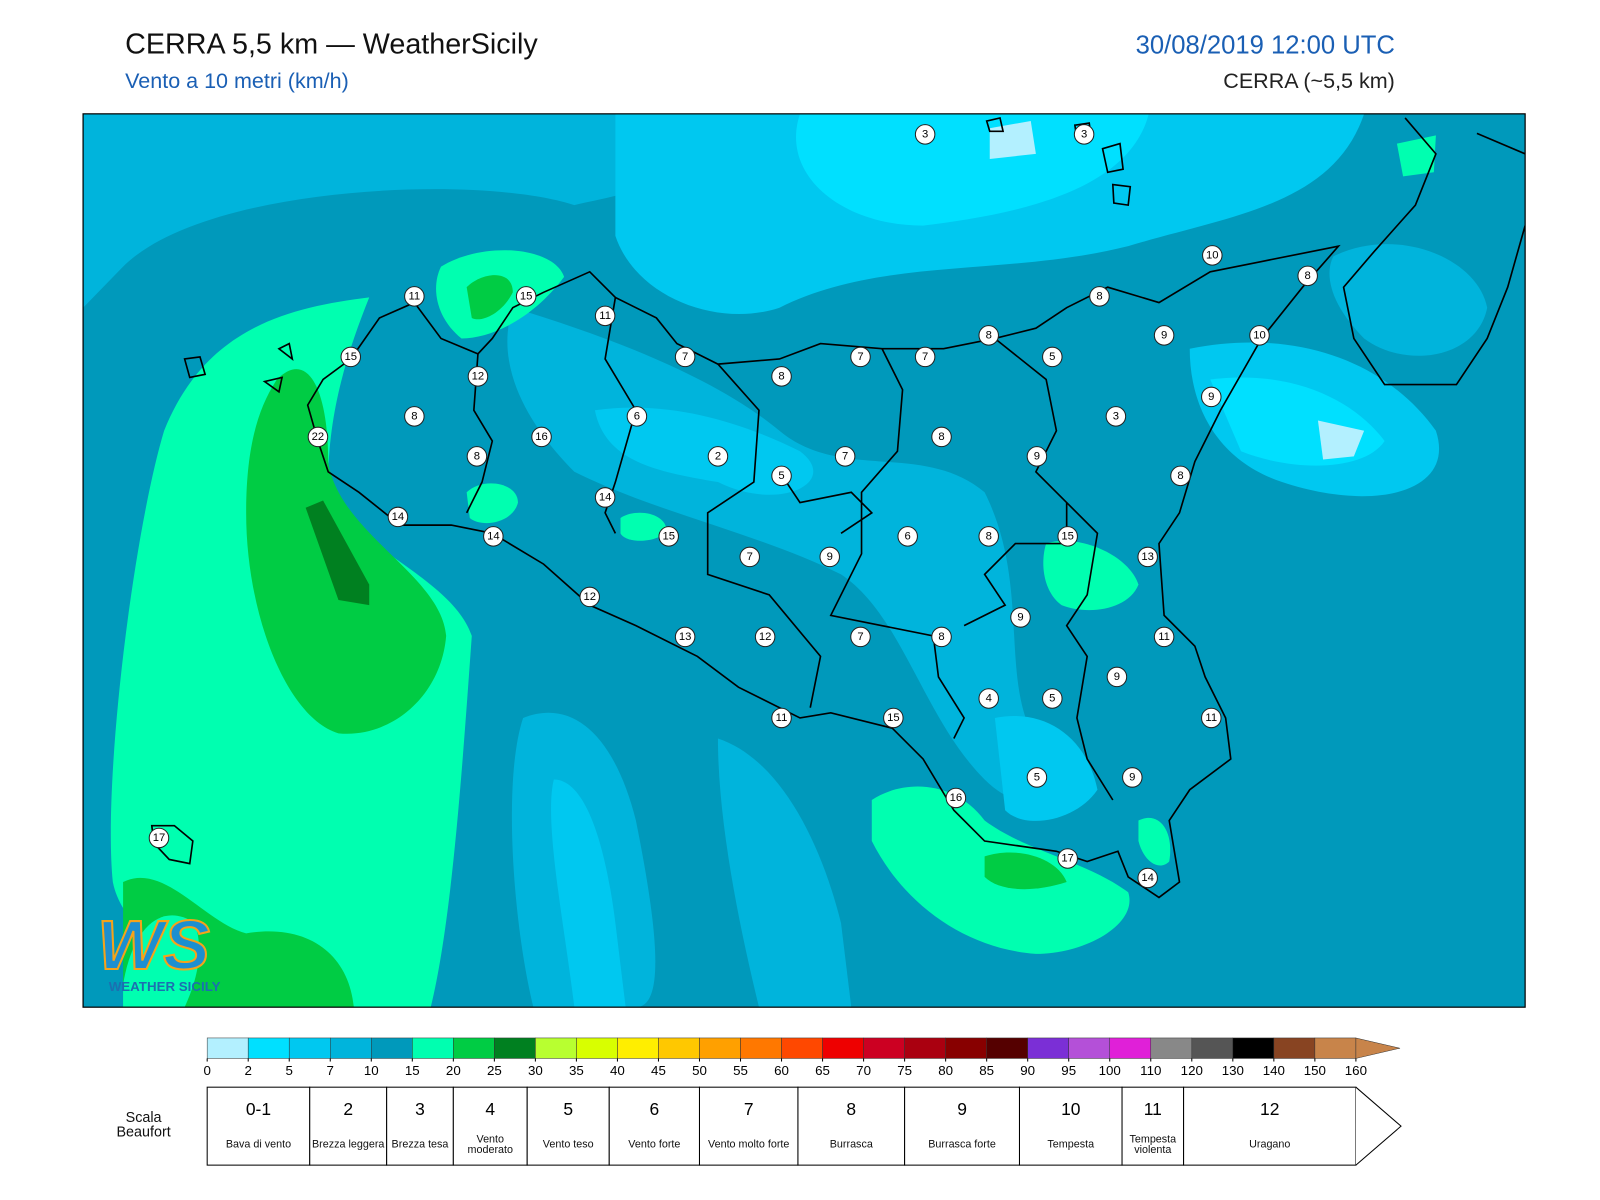  Describe the element at coordinates (654, 1144) in the screenshot. I see `beaufort-name: Vento forte` at that location.